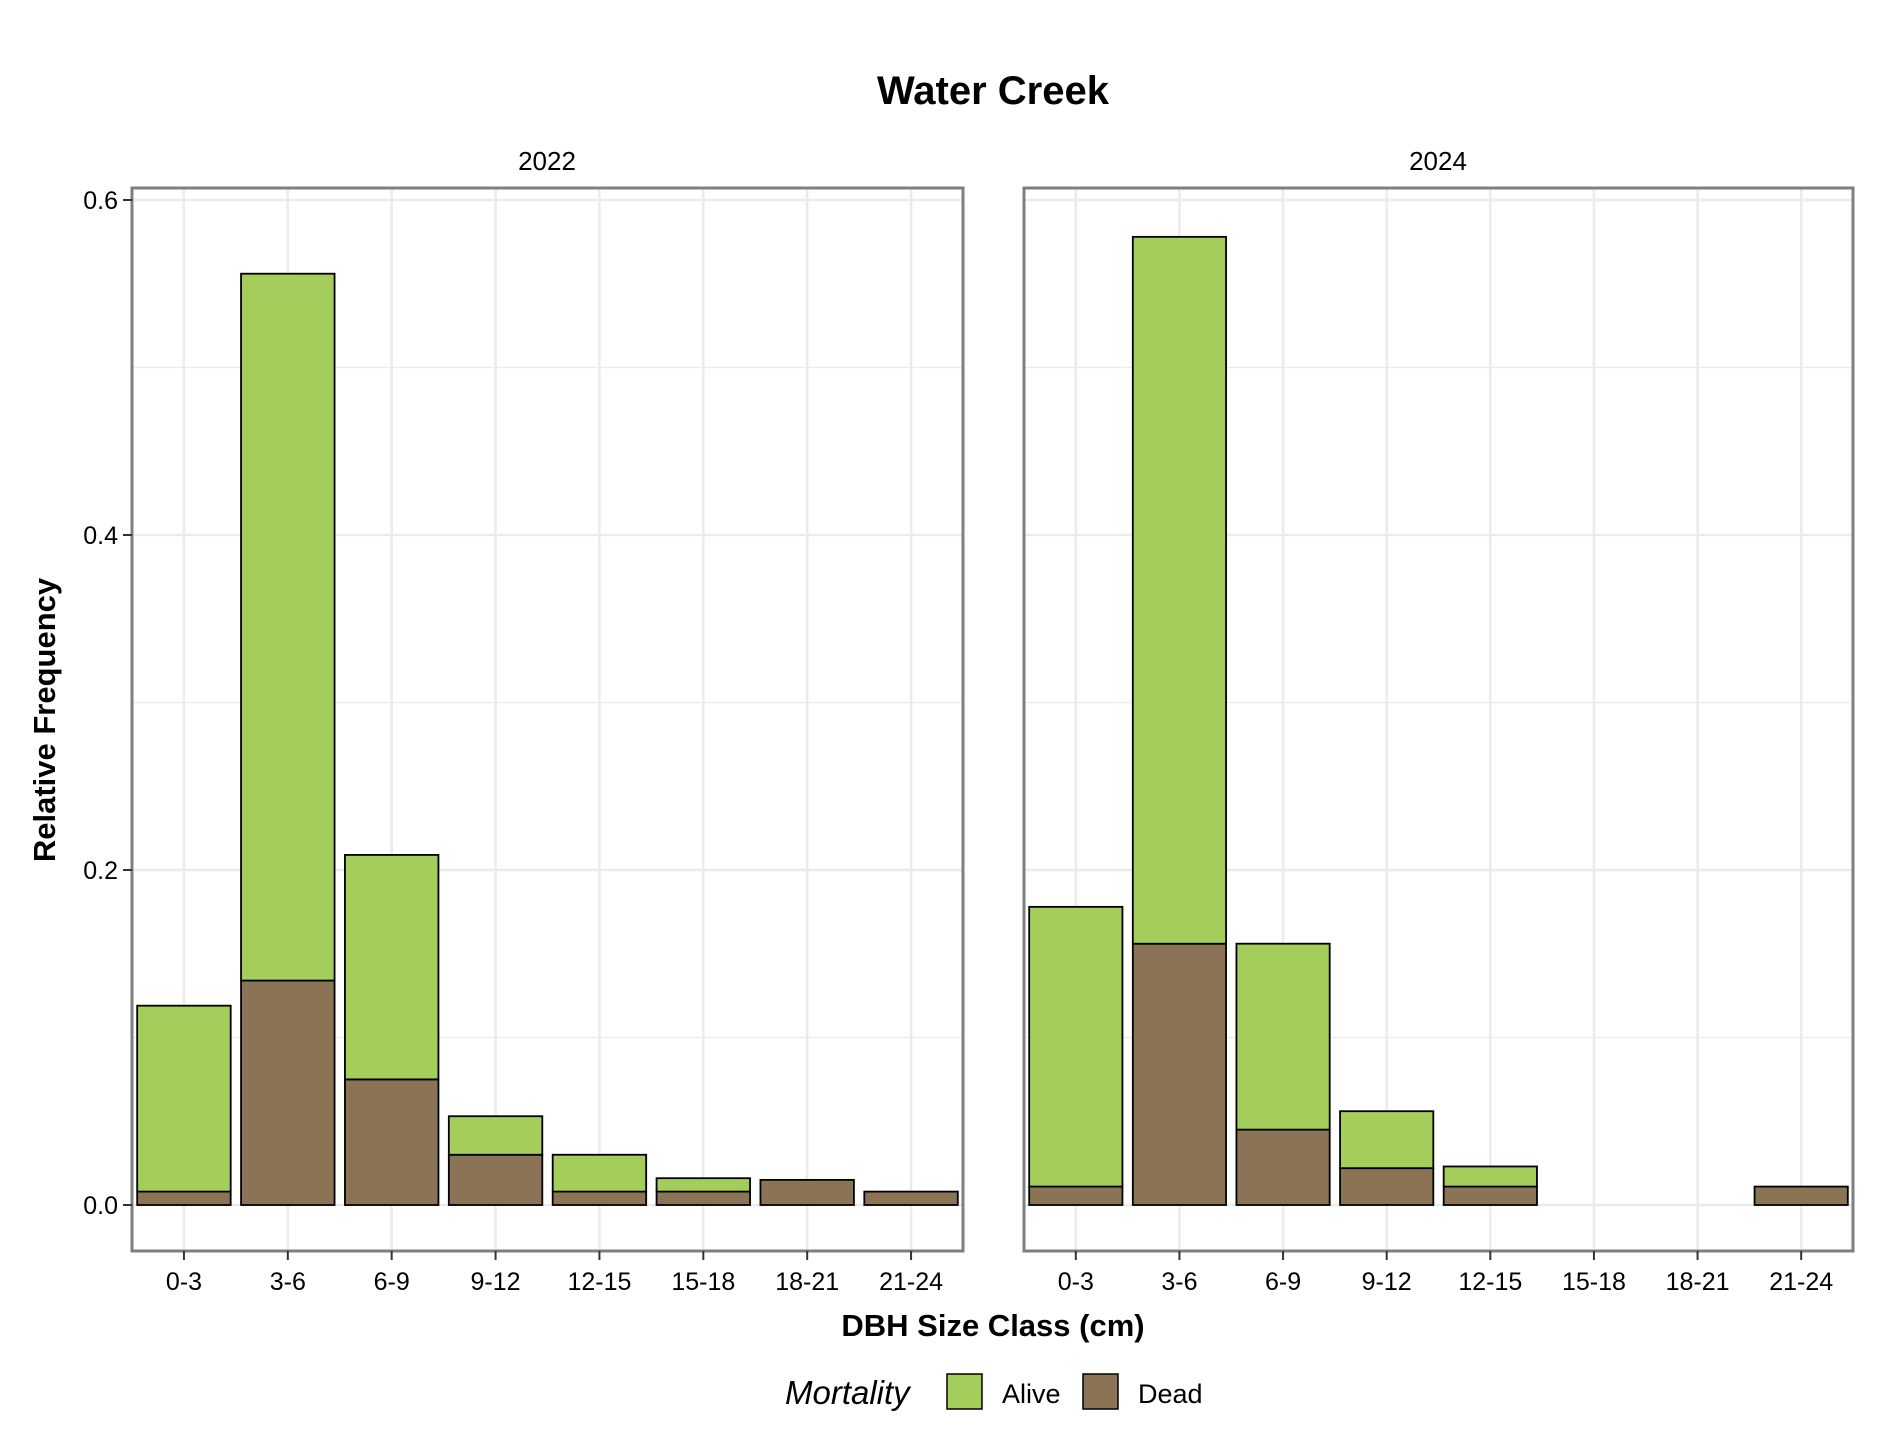 This screenshot has width=1881, height=1440. I want to click on y-tick-label: 0.4, so click(100, 536).